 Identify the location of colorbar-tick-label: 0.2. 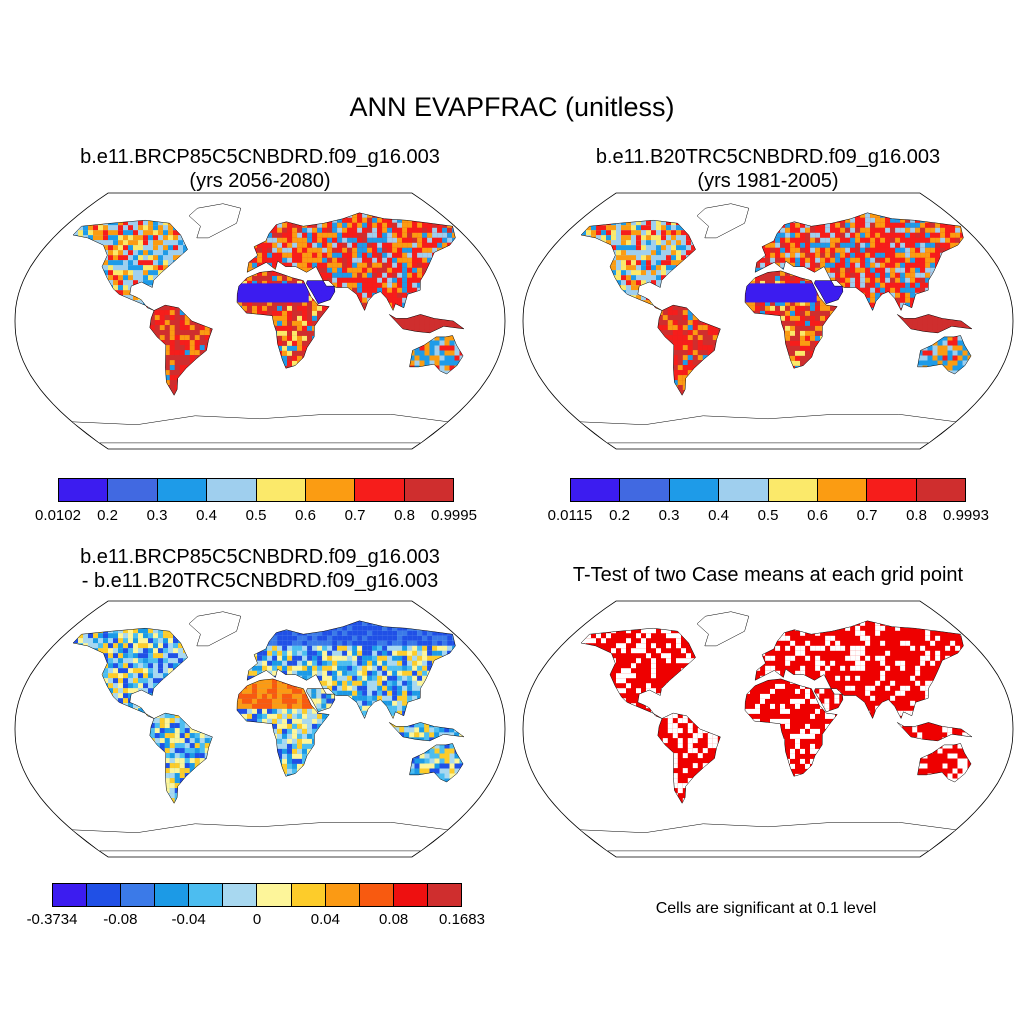
(107, 515).